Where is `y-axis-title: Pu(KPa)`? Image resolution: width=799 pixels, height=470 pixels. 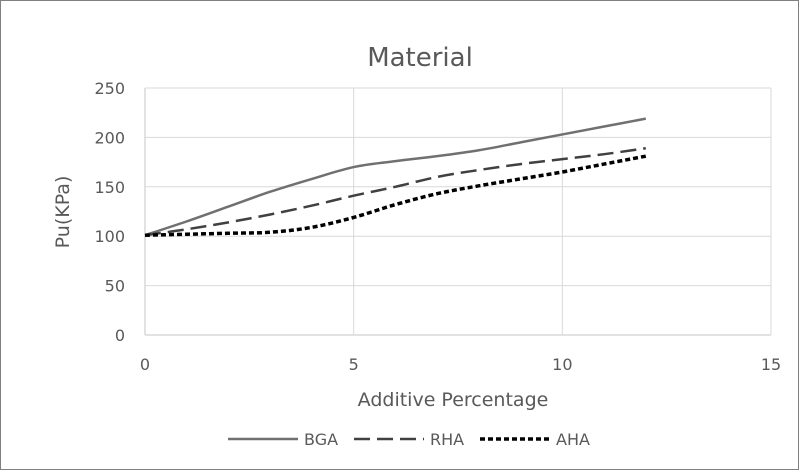 y-axis-title: Pu(KPa) is located at coordinates (63, 212).